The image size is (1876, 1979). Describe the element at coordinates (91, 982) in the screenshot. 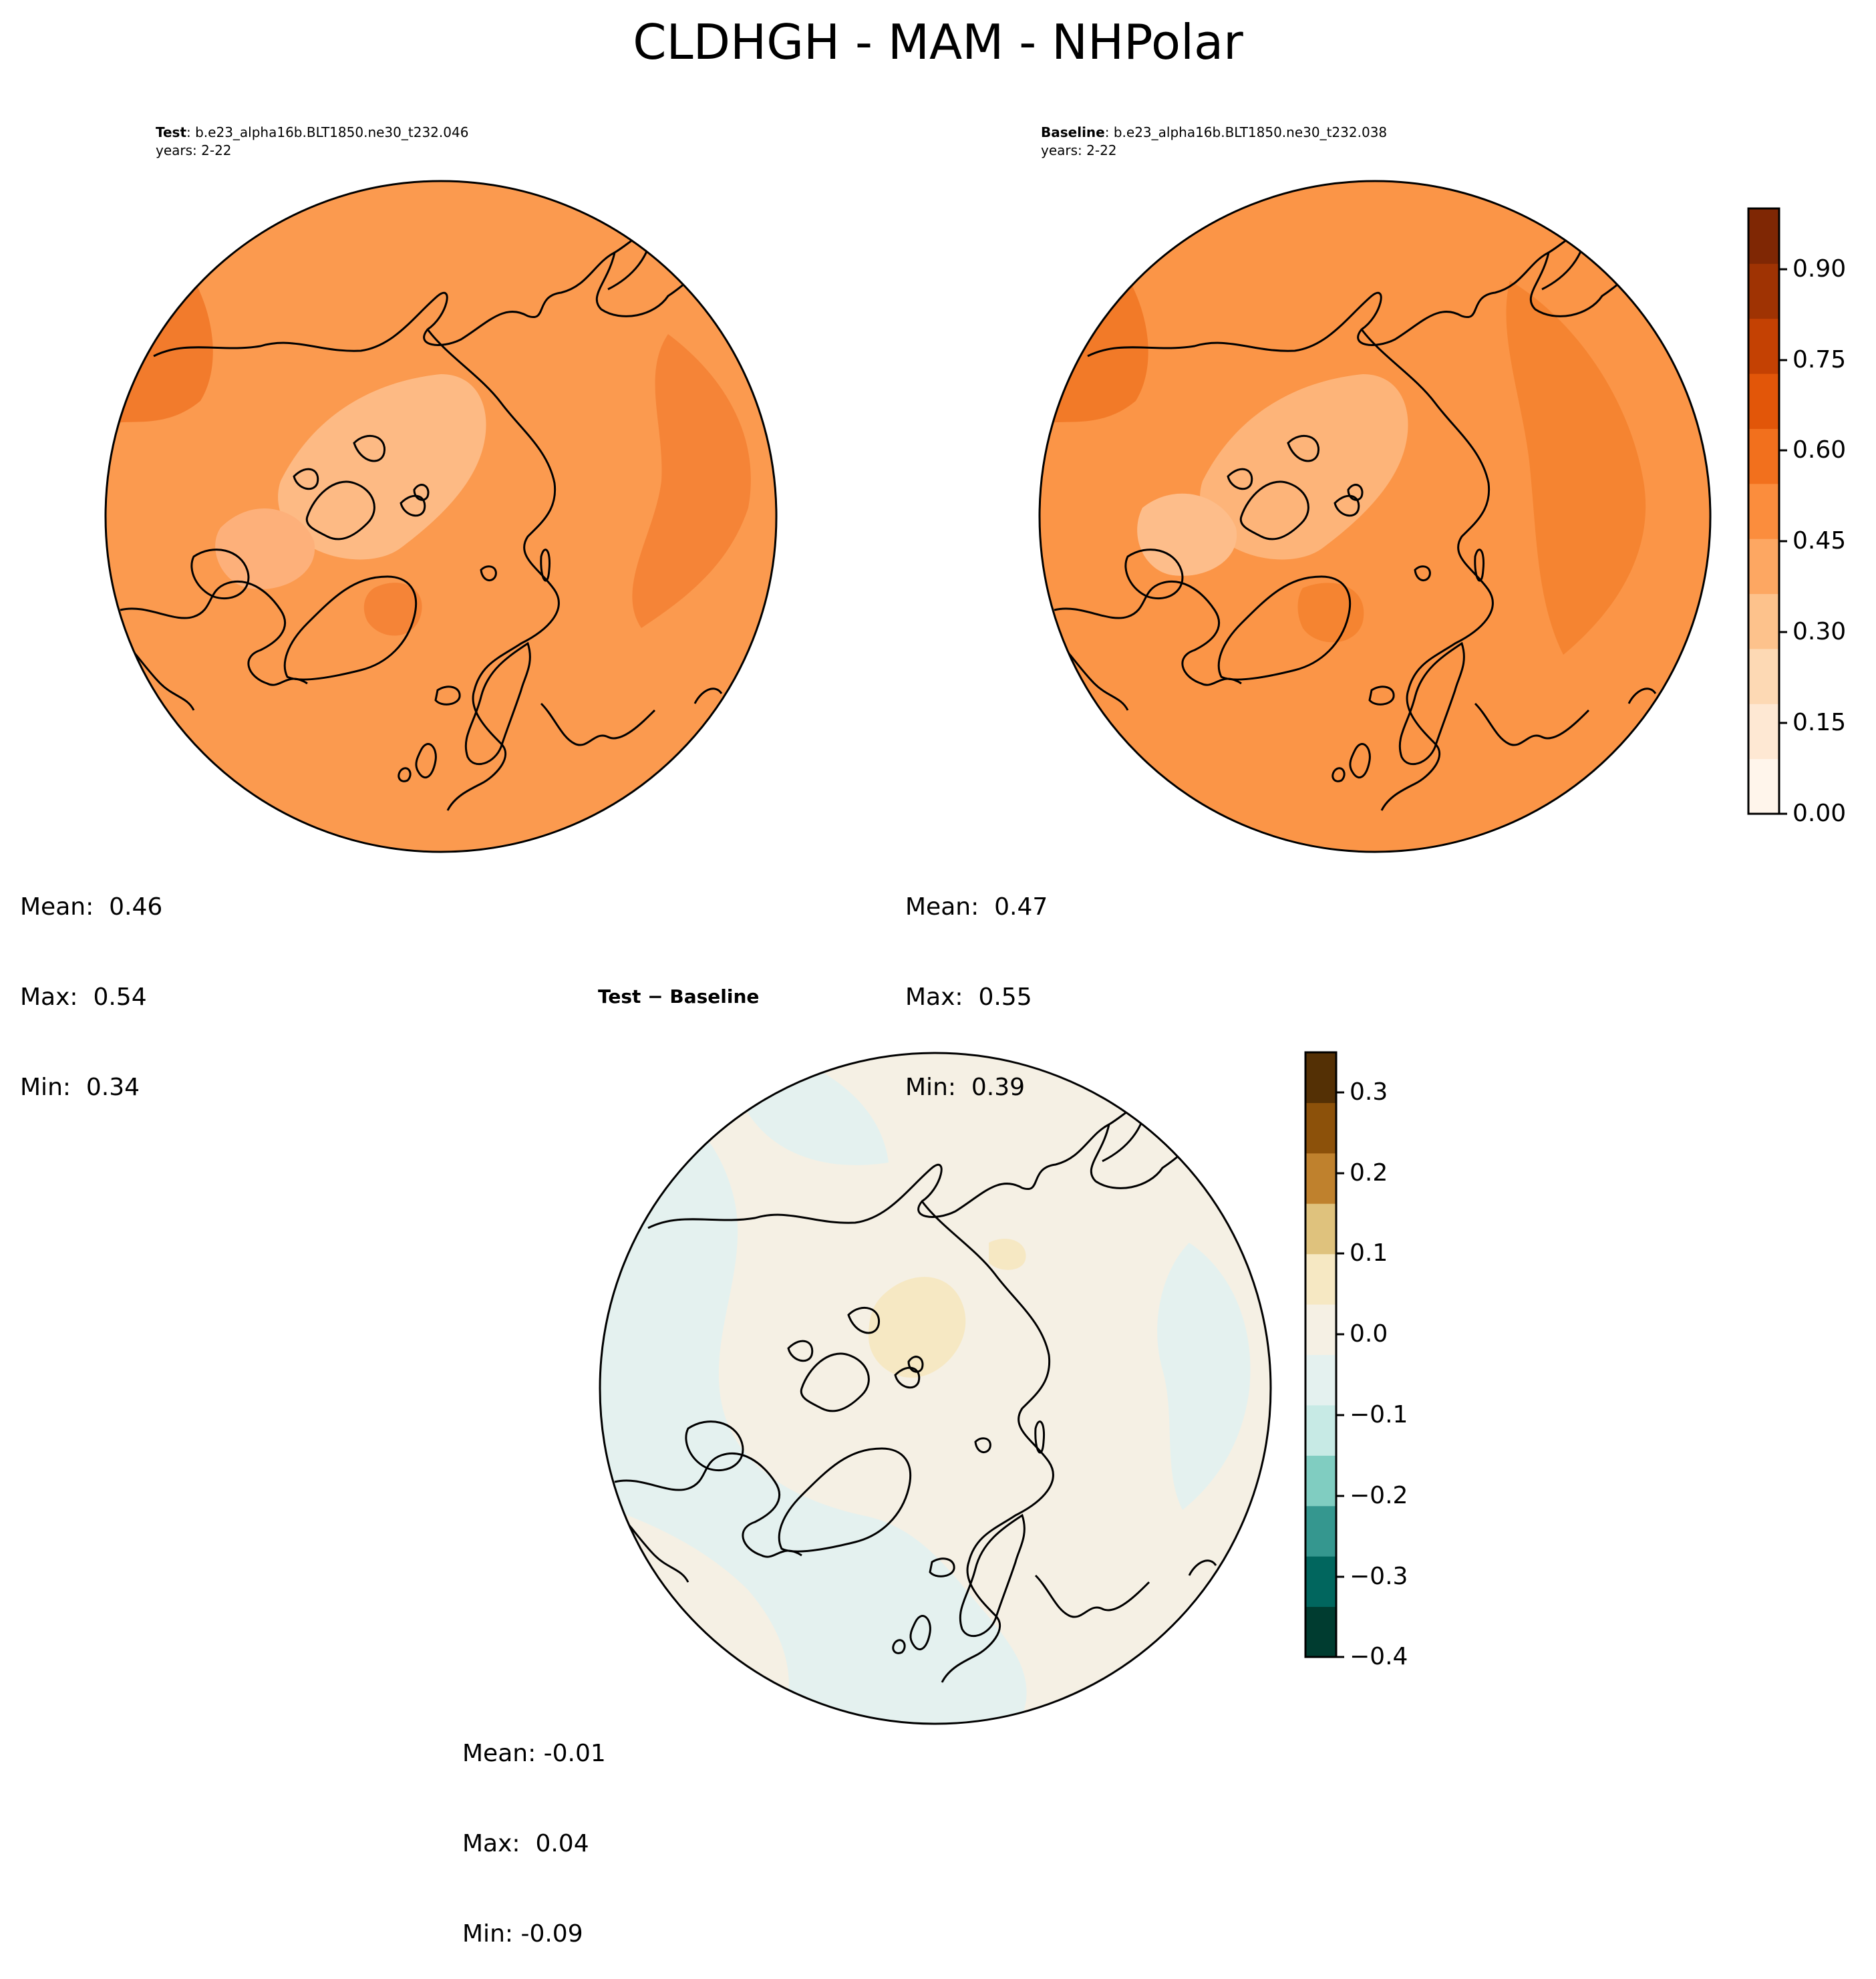

I see `test-stats: Mean: 0.46 Max: 0.54 Min: 0.34` at that location.